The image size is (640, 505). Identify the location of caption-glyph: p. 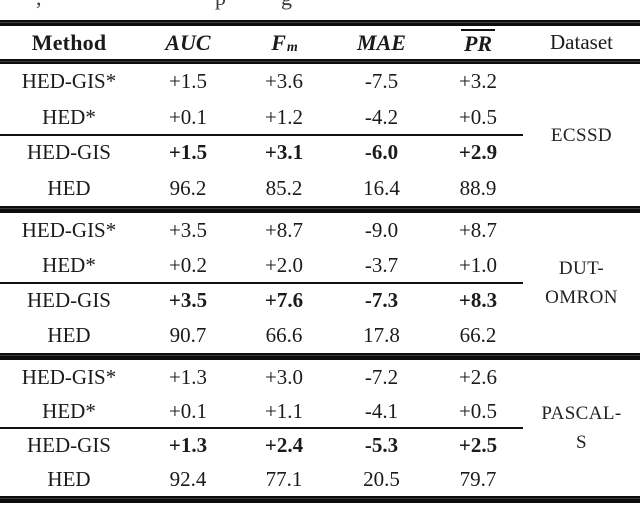
(220, 5).